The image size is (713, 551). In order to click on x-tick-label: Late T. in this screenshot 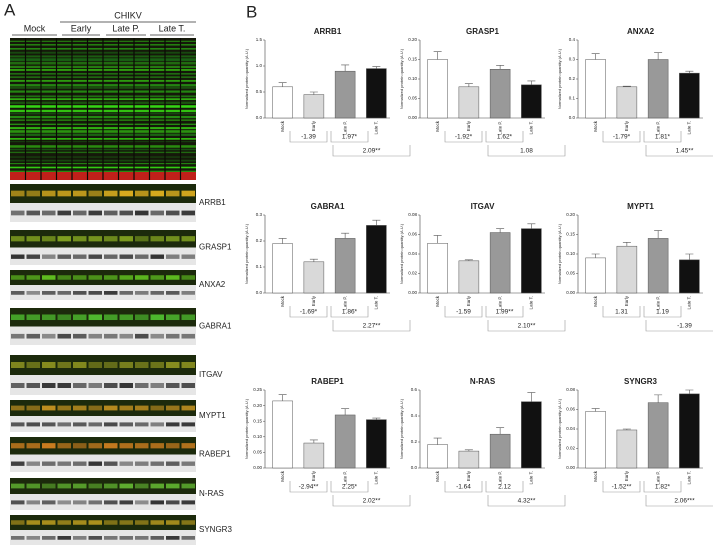, I will do `click(689, 477)`.